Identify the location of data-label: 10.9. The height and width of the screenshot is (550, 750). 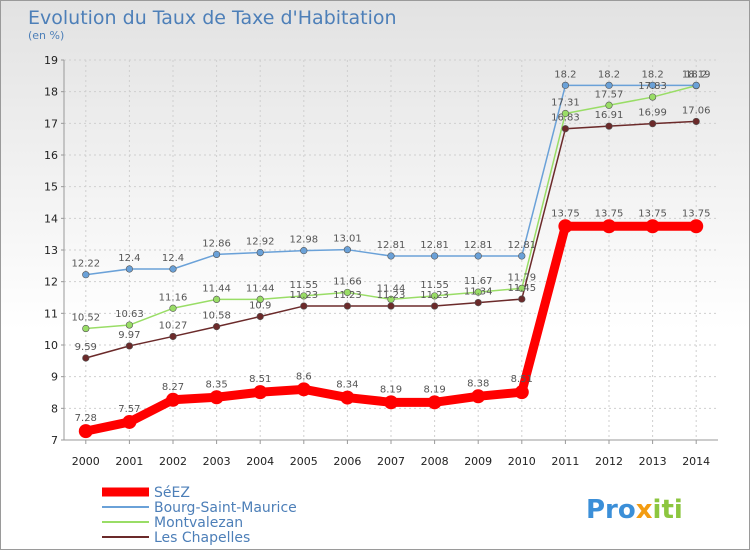
(260, 306).